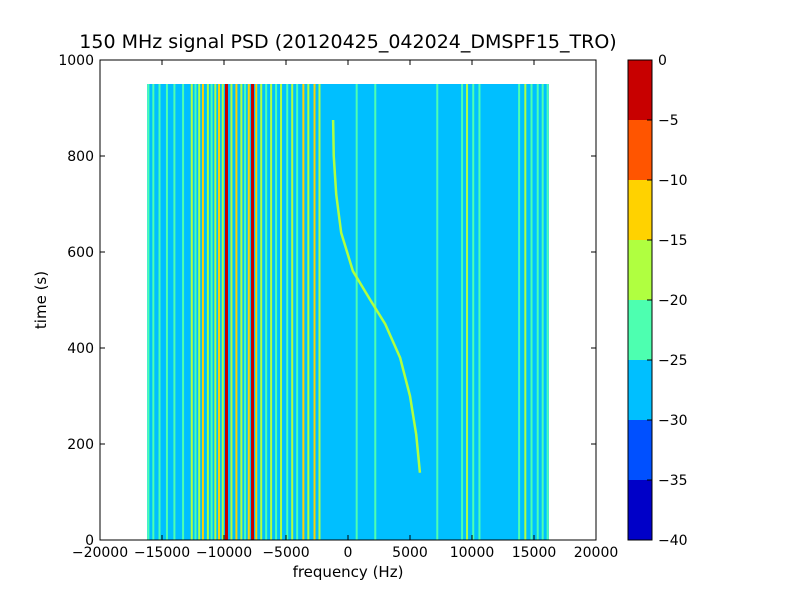 The width and height of the screenshot is (800, 600). What do you see at coordinates (348, 553) in the screenshot?
I see `x-tick-label: 0` at bounding box center [348, 553].